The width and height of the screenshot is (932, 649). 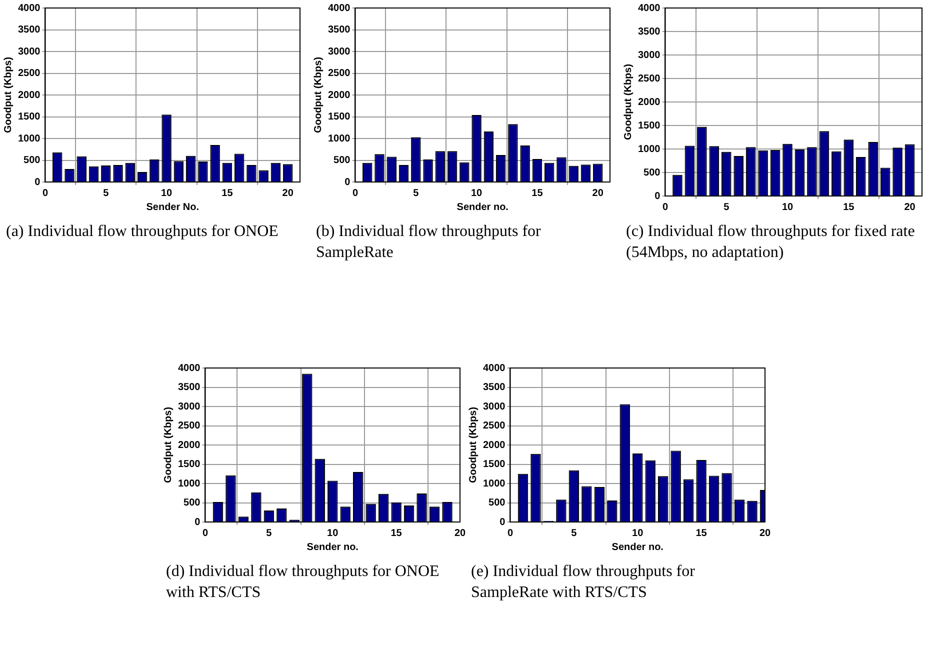 I want to click on text: (a) Individual flow throughputs for ONOE, so click(x=143, y=232).